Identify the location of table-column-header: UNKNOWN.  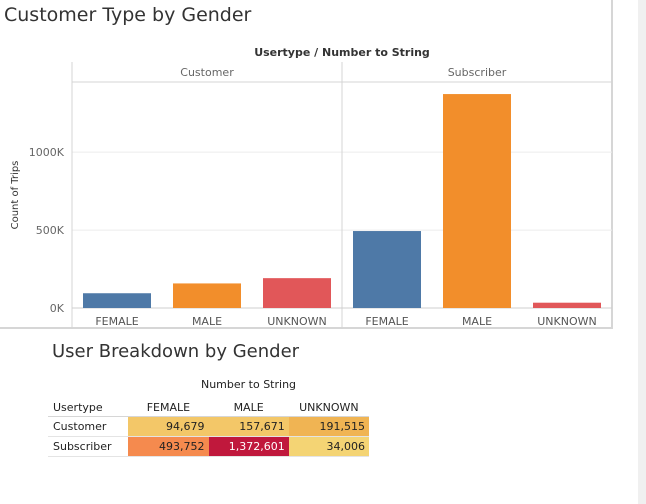
(328, 407).